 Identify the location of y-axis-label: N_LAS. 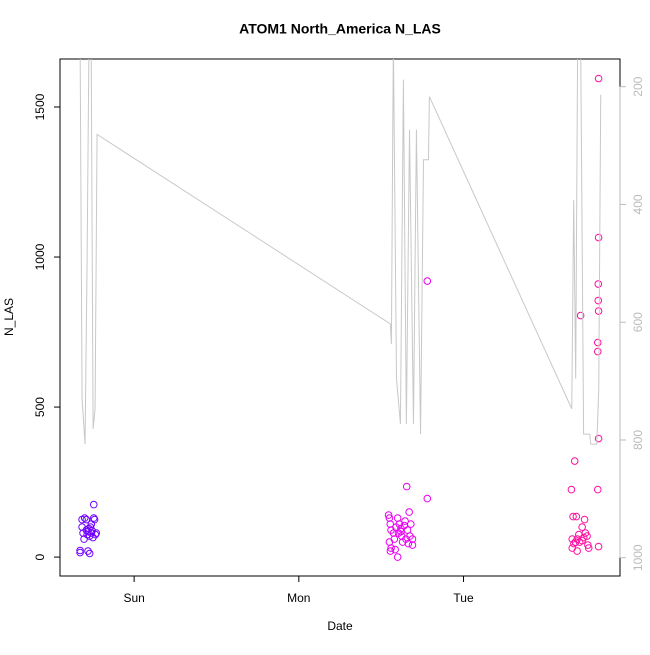
(9, 317).